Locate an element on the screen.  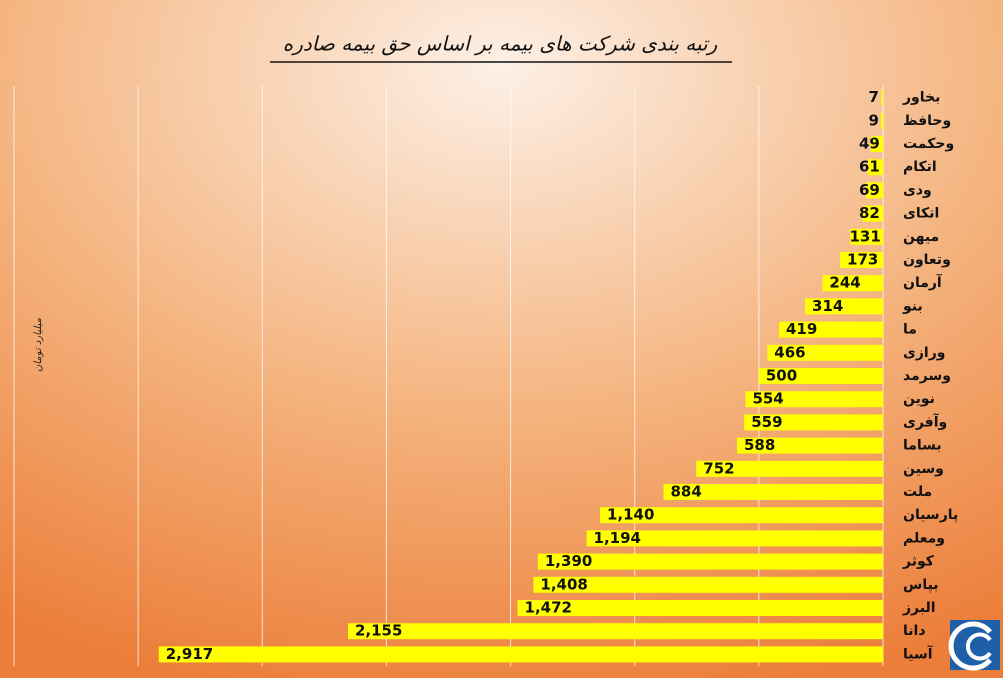
y-tick-label: وتعاون is located at coordinates (927, 260).